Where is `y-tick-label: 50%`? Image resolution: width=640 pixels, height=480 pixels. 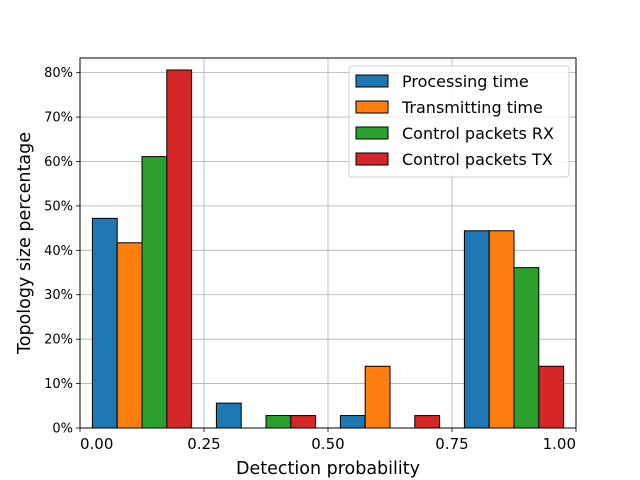 y-tick-label: 50% is located at coordinates (58, 206).